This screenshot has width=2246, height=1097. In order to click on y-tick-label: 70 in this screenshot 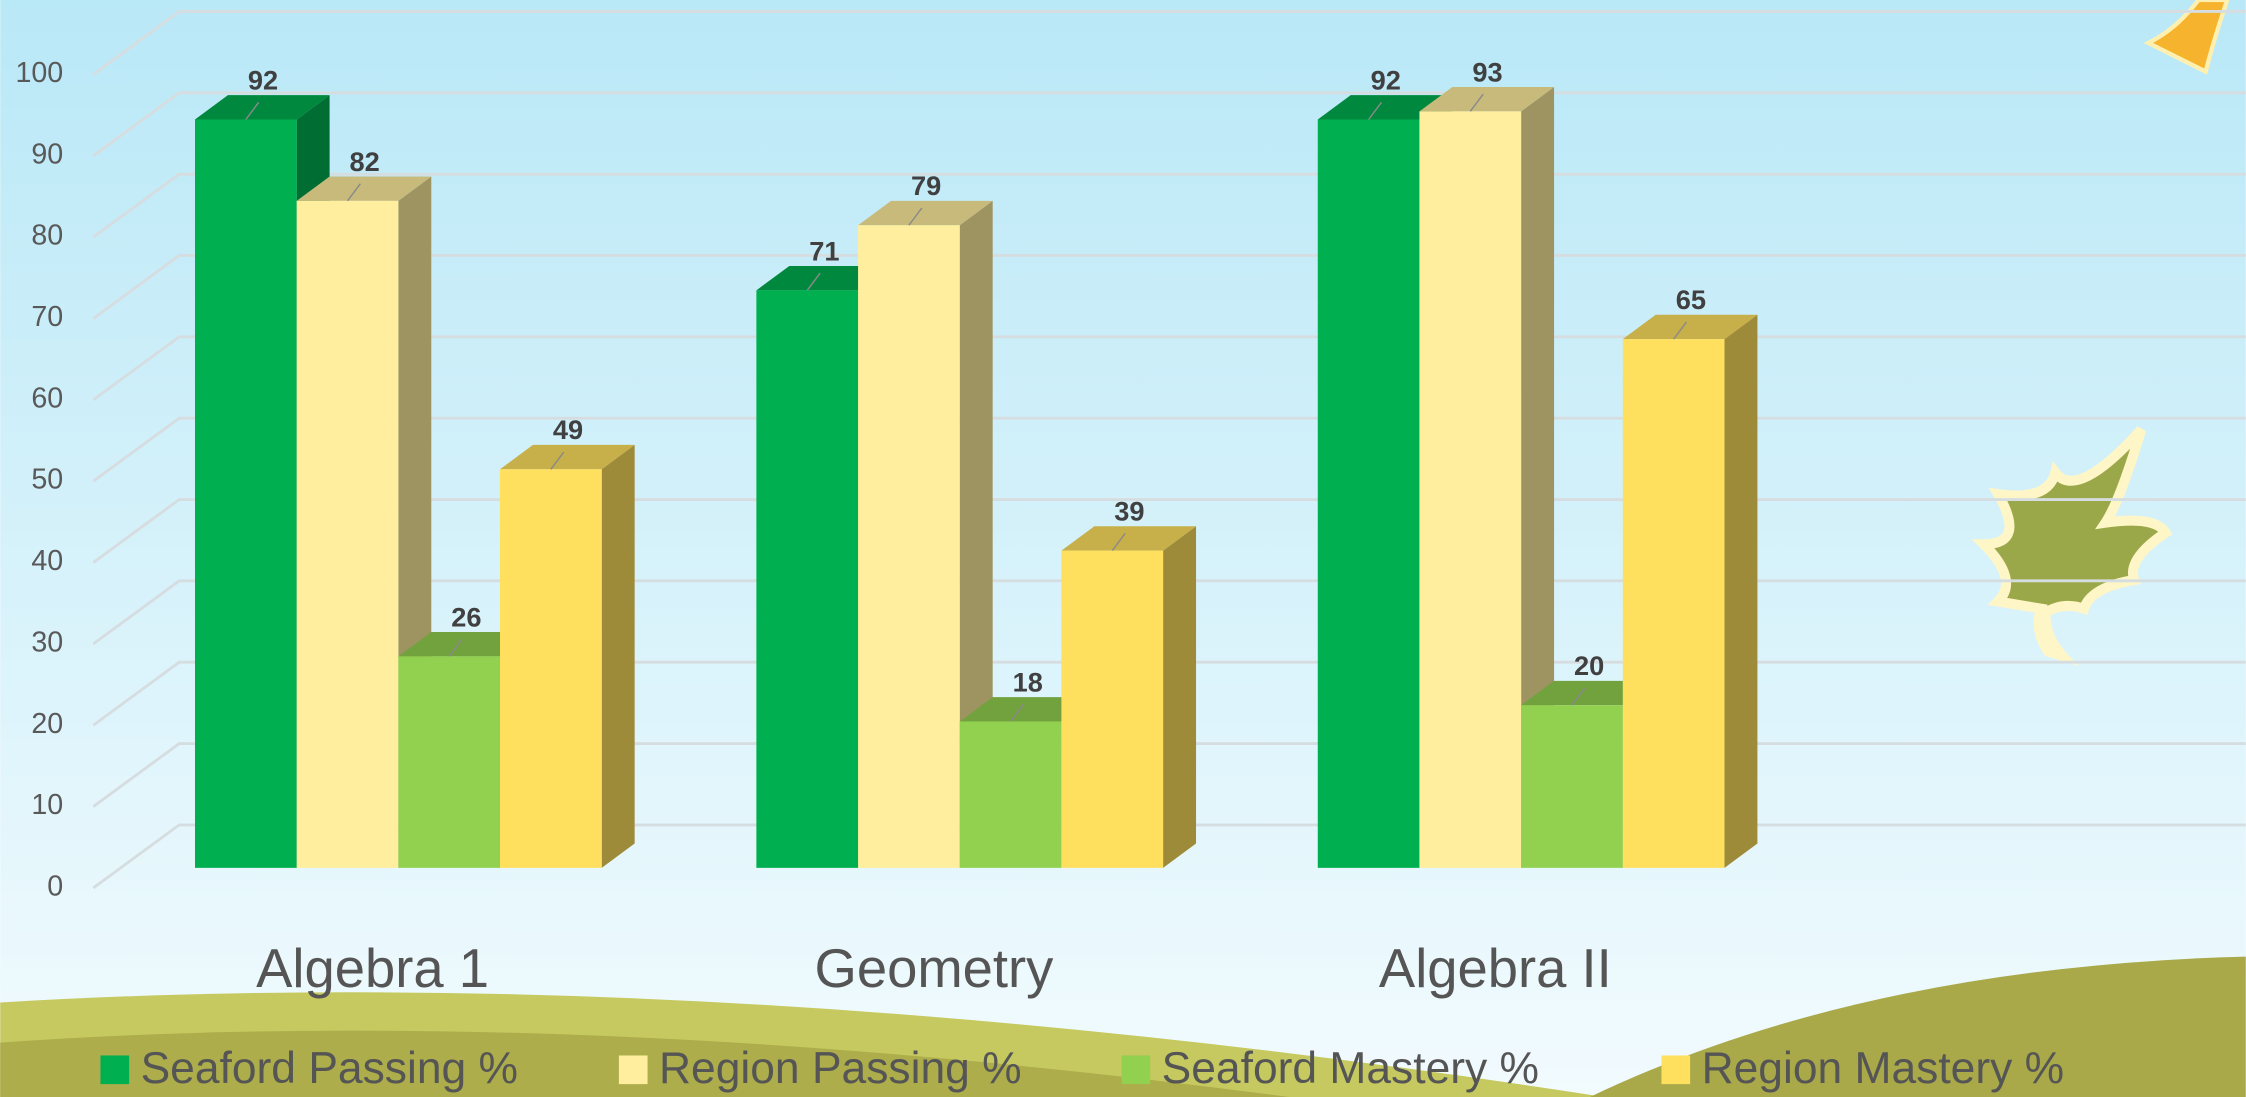, I will do `click(47, 317)`.